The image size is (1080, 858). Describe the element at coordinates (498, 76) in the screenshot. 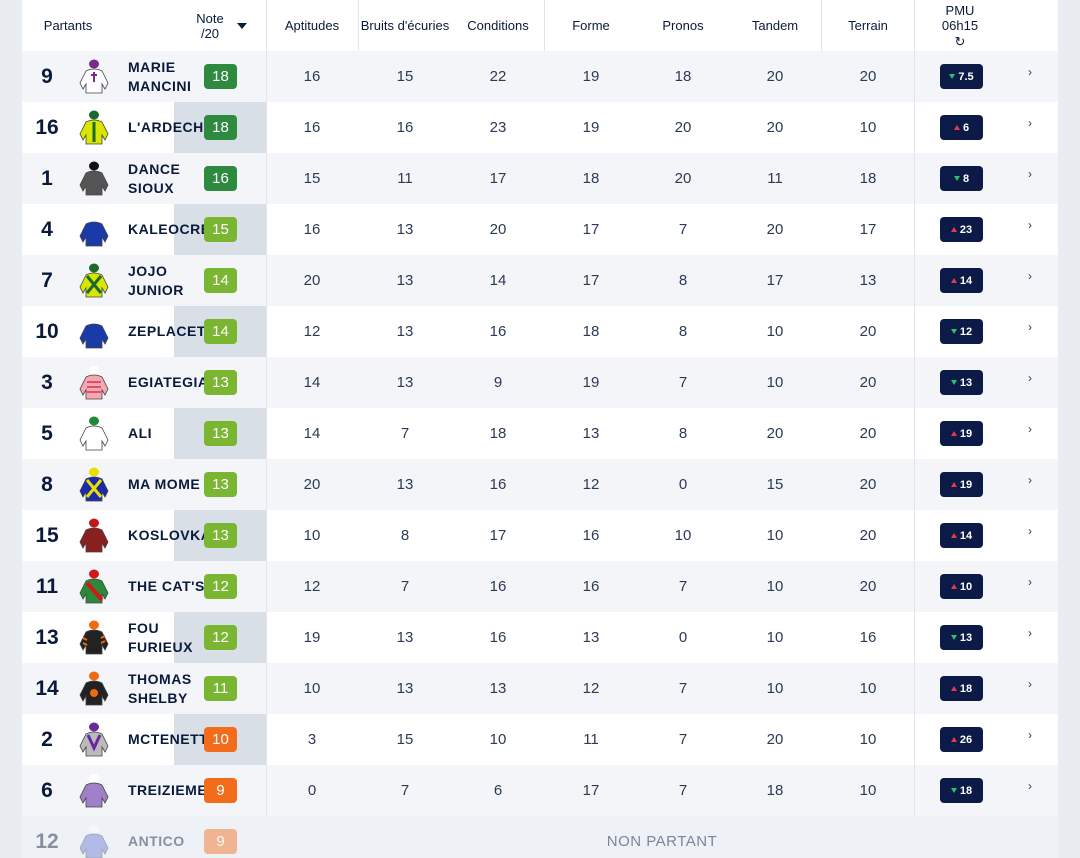

I see `cell-conditions: 22` at that location.